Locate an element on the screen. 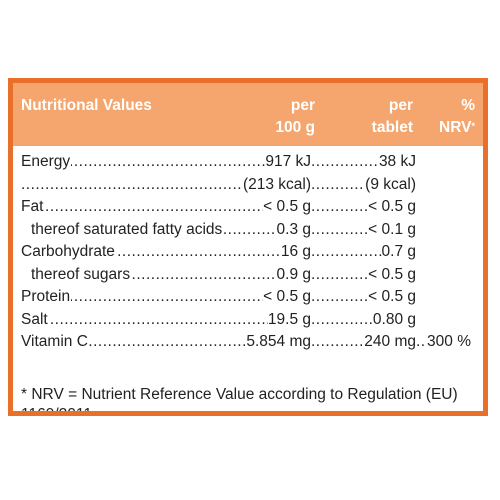 Image resolution: width=500 pixels, height=500 pixels. header-nrv-line2: NRV* is located at coordinates (445, 128).